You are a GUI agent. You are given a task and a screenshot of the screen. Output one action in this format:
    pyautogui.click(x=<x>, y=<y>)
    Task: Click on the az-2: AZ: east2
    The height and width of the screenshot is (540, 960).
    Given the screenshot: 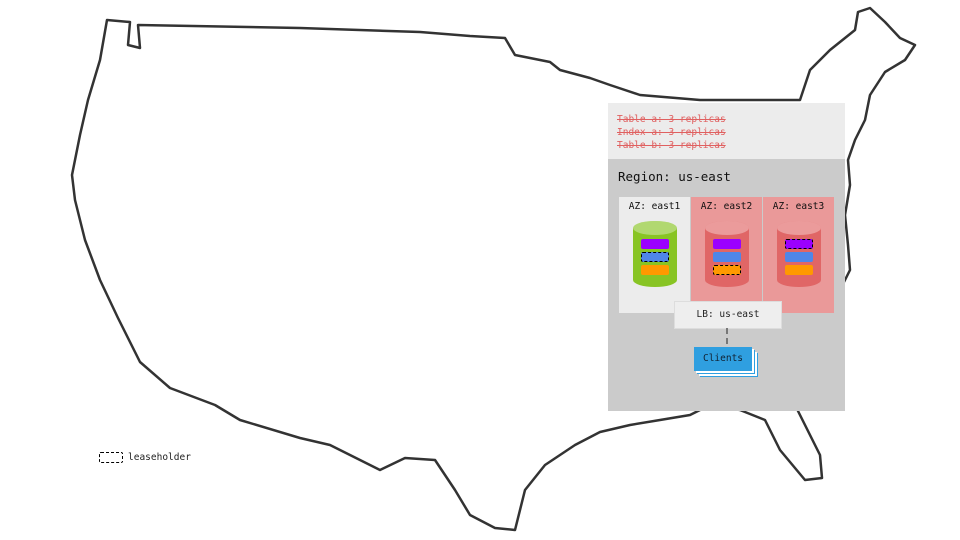 What is the action you would take?
    pyautogui.click(x=726, y=255)
    